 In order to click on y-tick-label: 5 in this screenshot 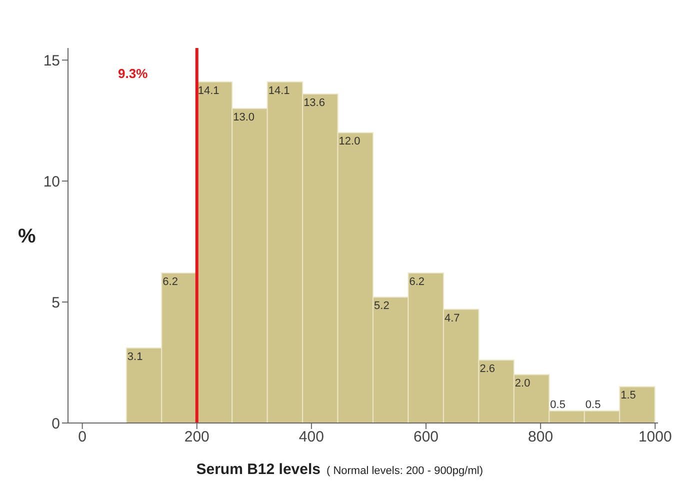, I will do `click(56, 303)`.